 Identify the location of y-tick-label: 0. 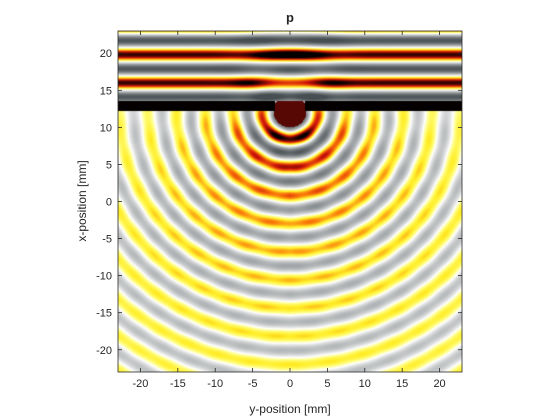
(109, 203).